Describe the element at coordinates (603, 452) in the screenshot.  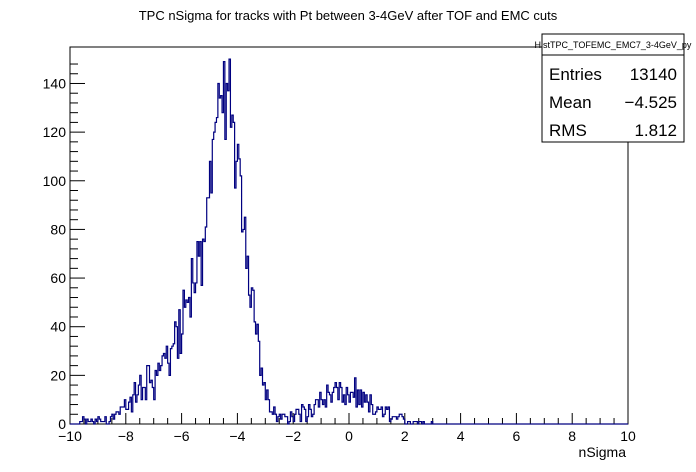
I see `x-axis-label: nSigma` at that location.